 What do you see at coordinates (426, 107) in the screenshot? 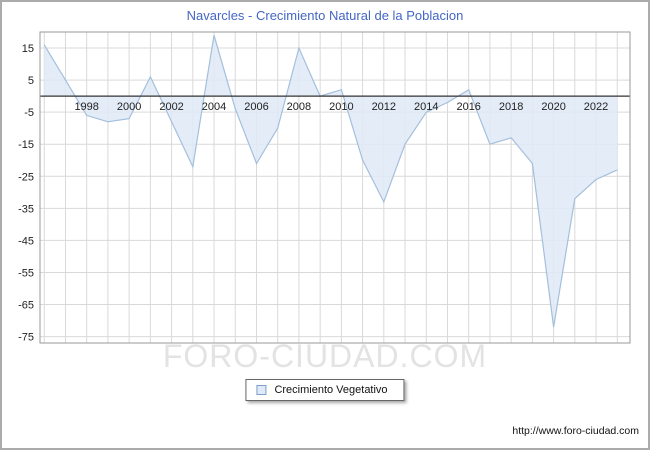
I see `svg-text: 2014` at bounding box center [426, 107].